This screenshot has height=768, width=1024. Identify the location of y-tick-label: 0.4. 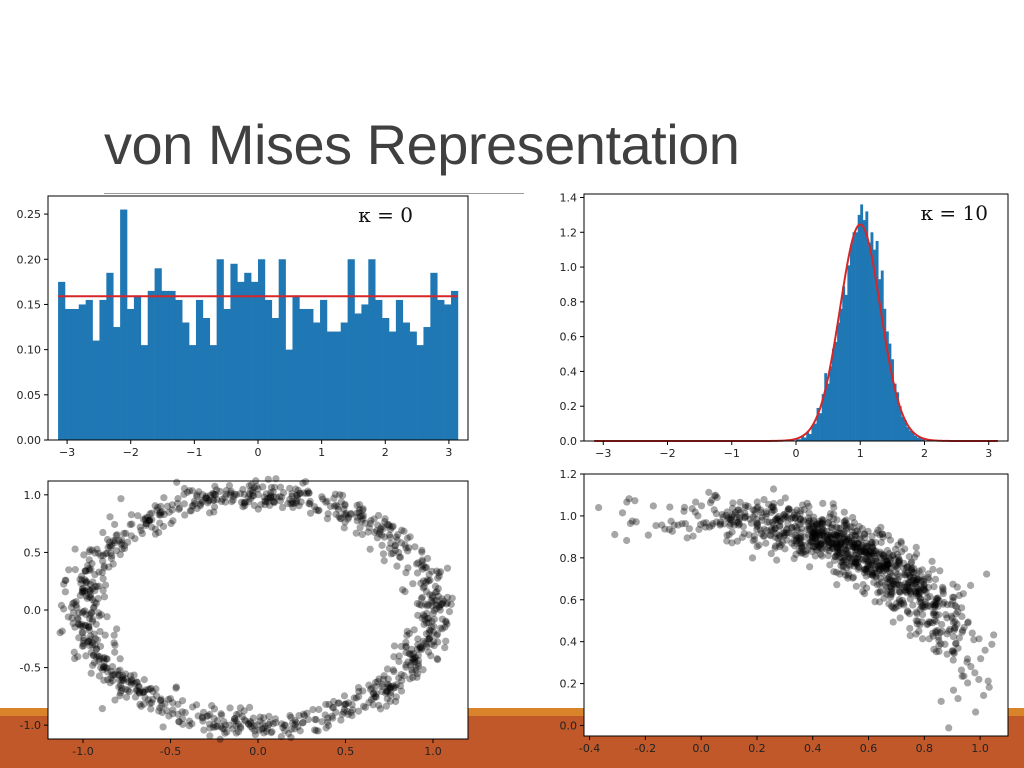
(569, 642).